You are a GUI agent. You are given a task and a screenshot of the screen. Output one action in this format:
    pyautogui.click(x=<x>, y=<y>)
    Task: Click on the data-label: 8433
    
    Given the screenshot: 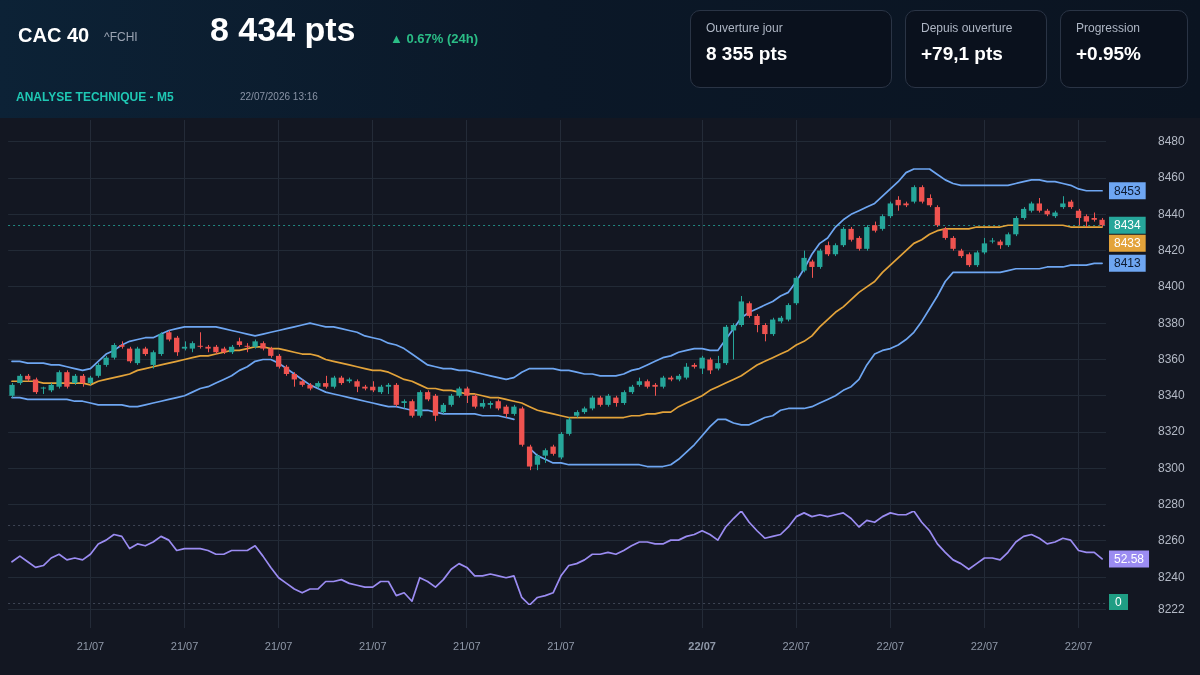 What is the action you would take?
    pyautogui.click(x=1128, y=243)
    